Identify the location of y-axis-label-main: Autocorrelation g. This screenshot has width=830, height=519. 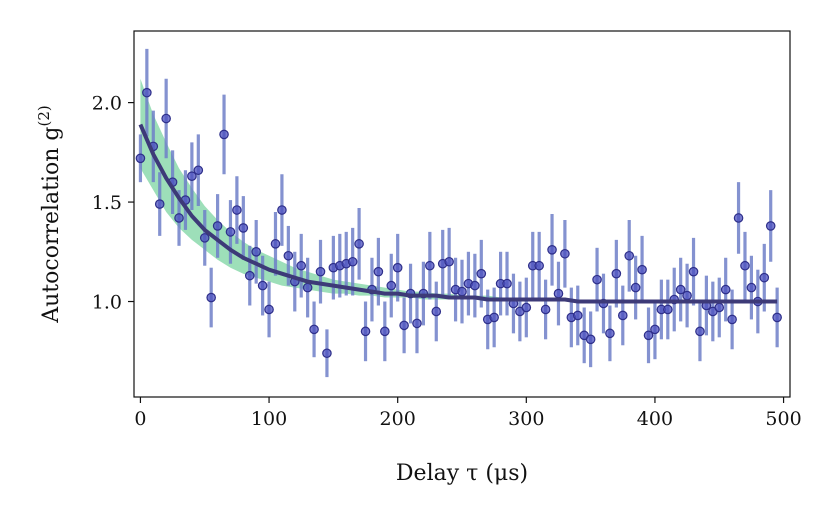
(51, 224).